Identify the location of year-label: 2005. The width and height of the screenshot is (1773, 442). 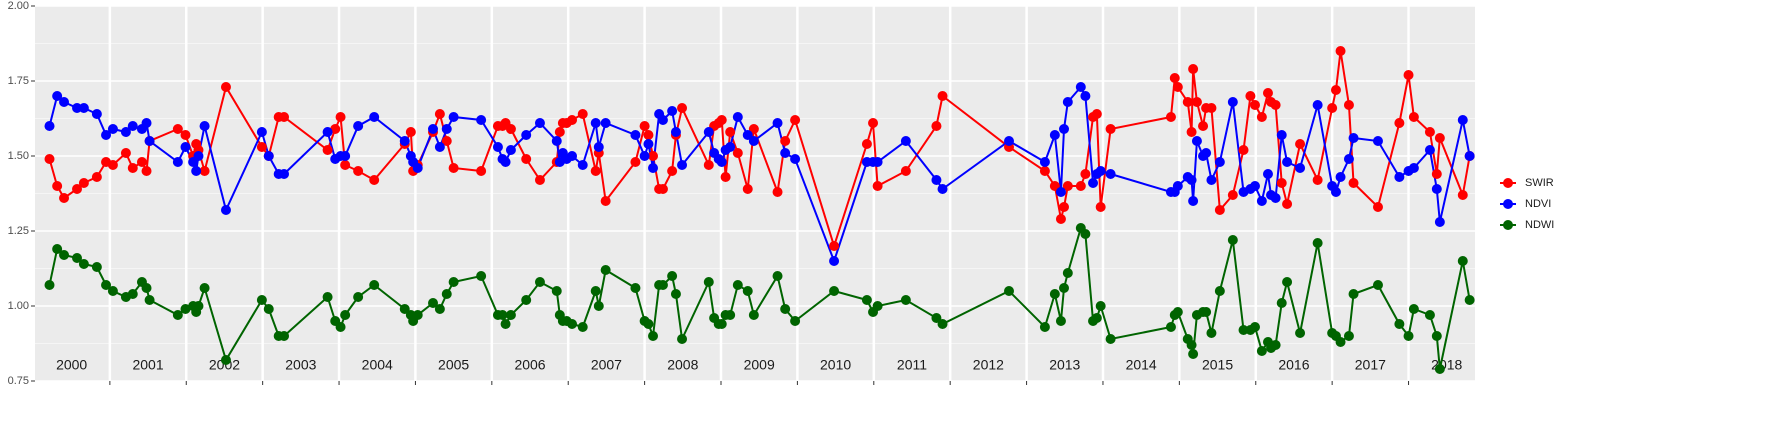
(453, 365).